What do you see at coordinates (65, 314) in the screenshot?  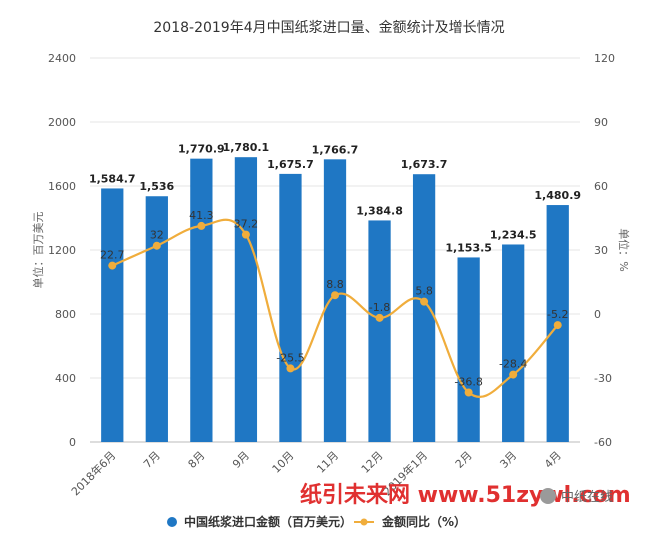 I see `left-tick-label: 800` at bounding box center [65, 314].